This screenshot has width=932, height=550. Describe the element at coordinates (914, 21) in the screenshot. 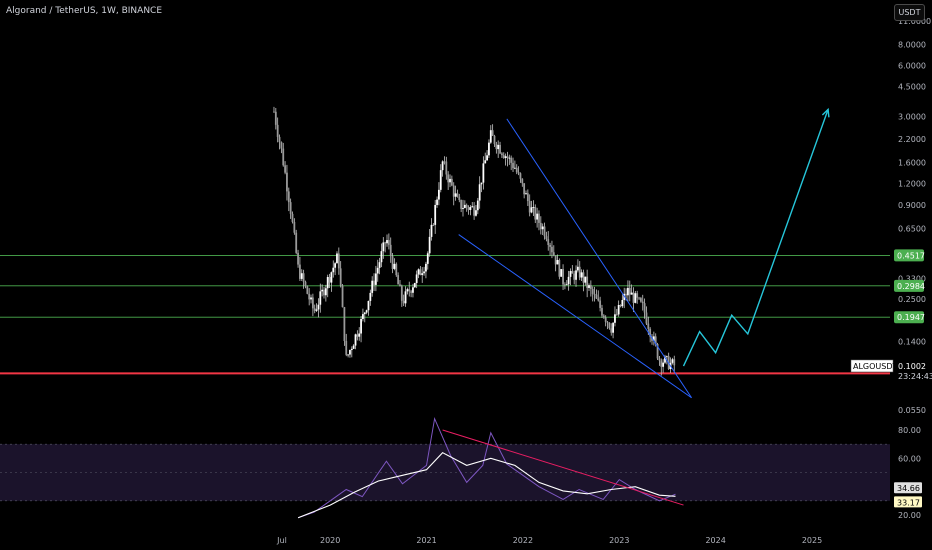

I see `price-tick-label: 11.0000` at that location.